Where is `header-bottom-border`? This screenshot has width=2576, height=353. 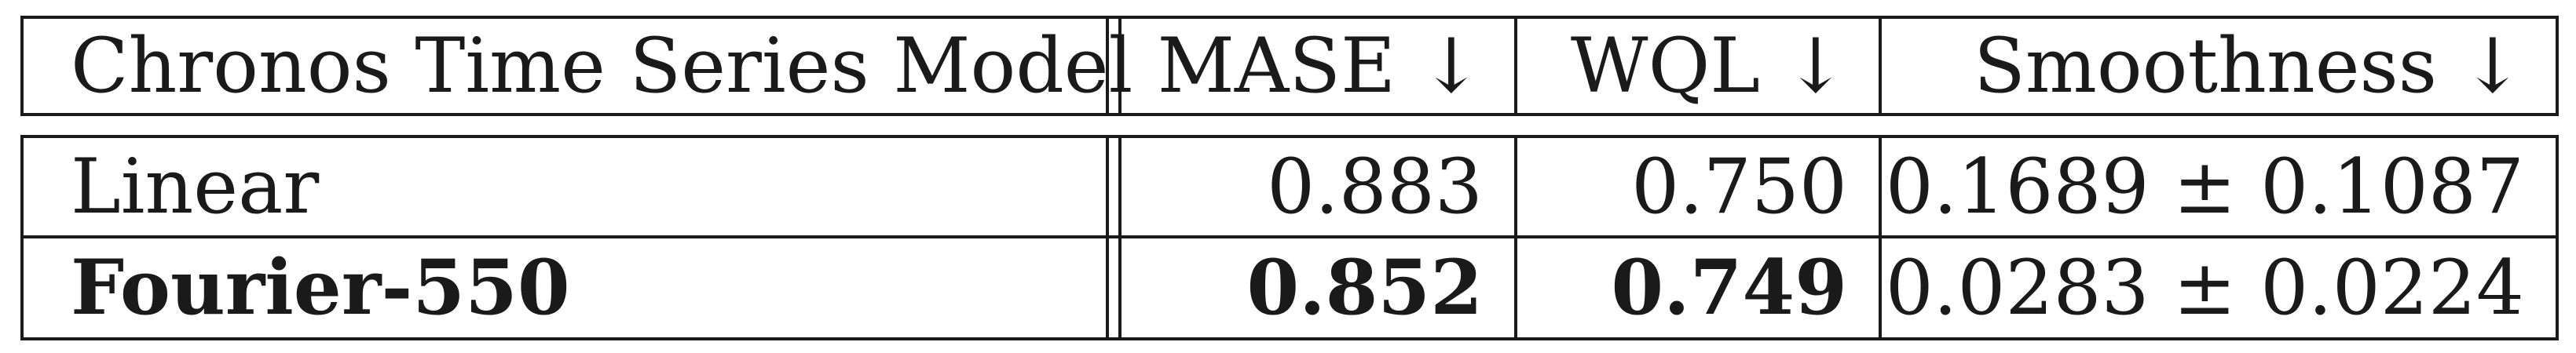
header-bottom-border is located at coordinates (1289, 114).